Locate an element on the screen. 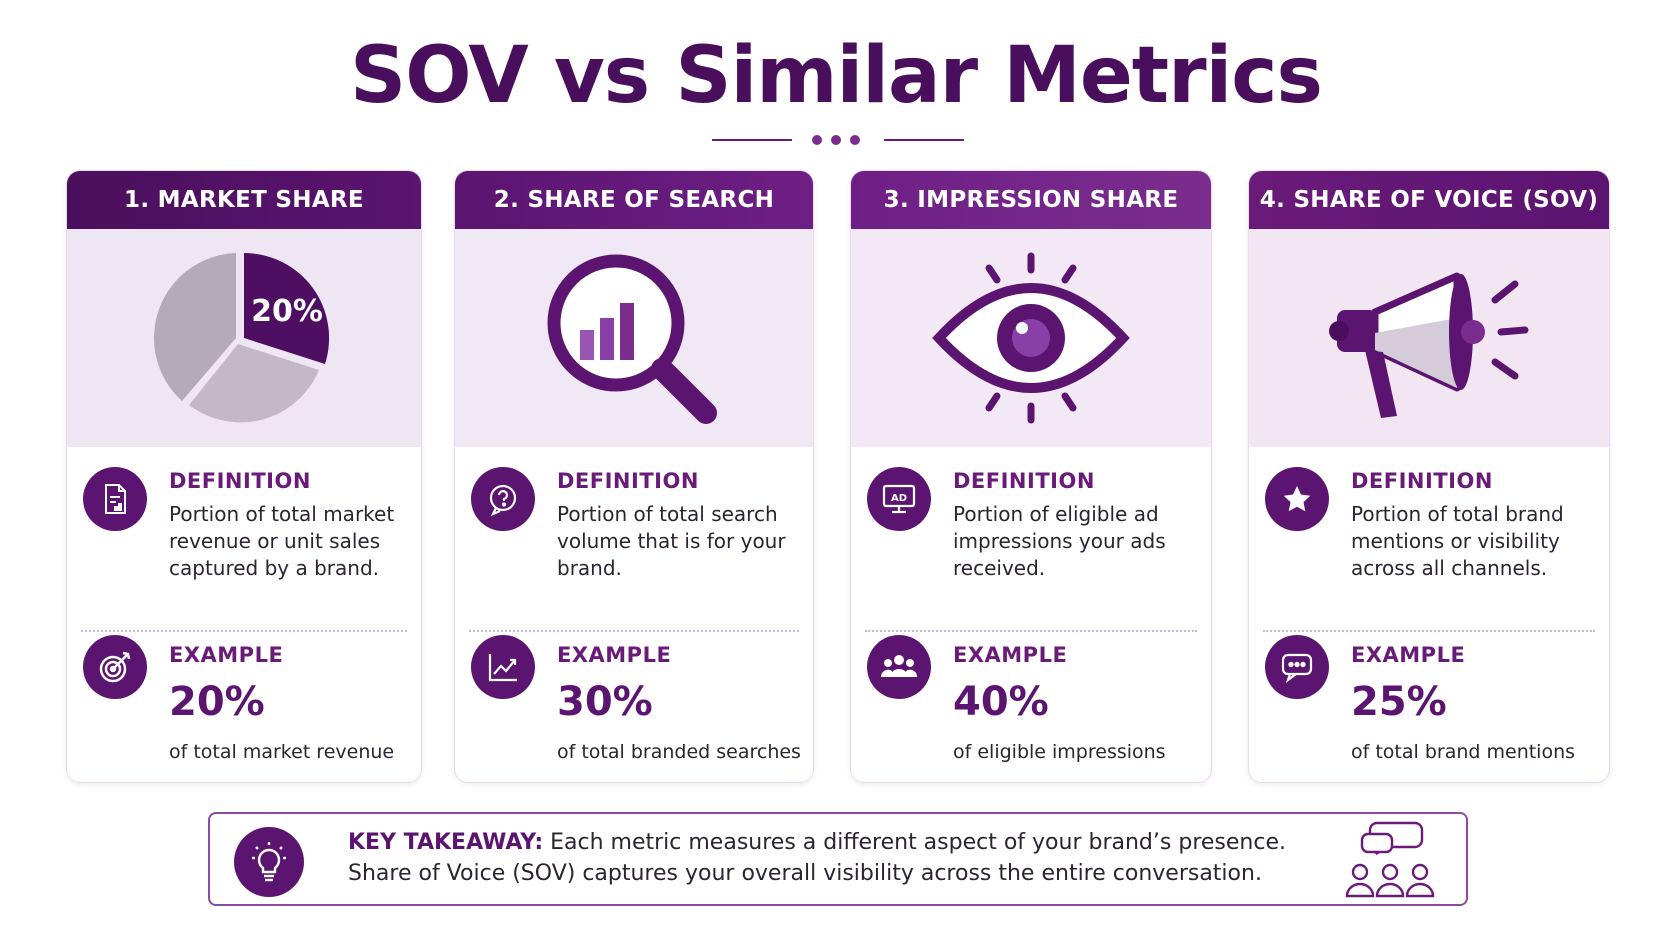 This screenshot has height=941, width=1672. group-icon is located at coordinates (899, 667).